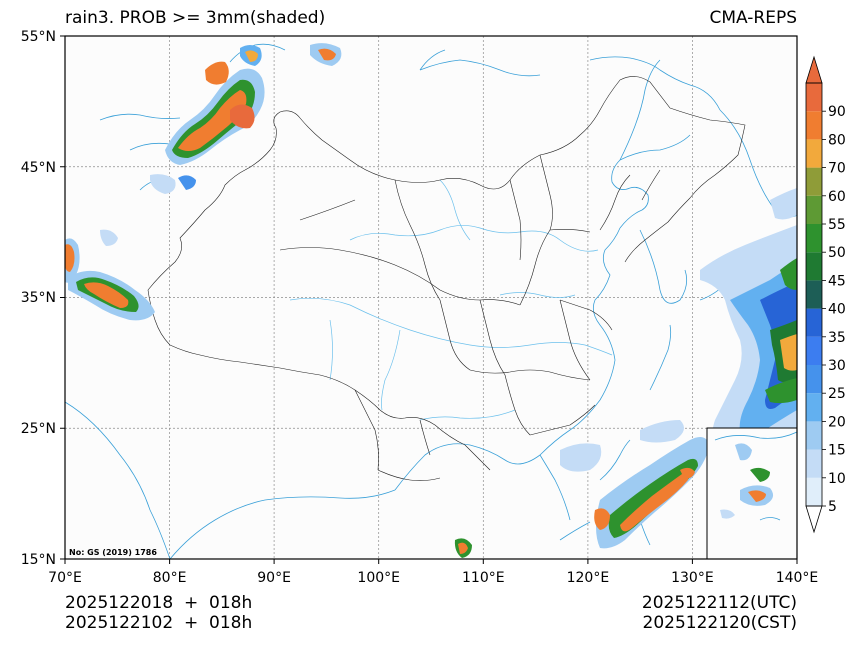 The height and width of the screenshot is (647, 860). Describe the element at coordinates (588, 578) in the screenshot. I see `lon-label-120: 120°E` at that location.